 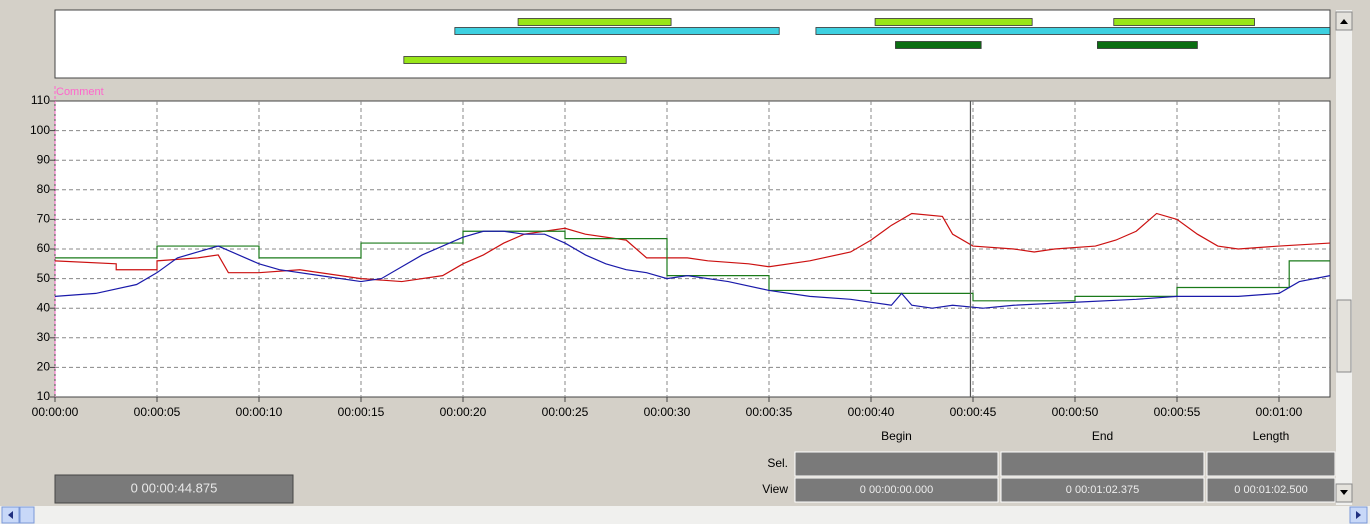 What do you see at coordinates (44, 219) in the screenshot?
I see `y-tick-label: 70` at bounding box center [44, 219].